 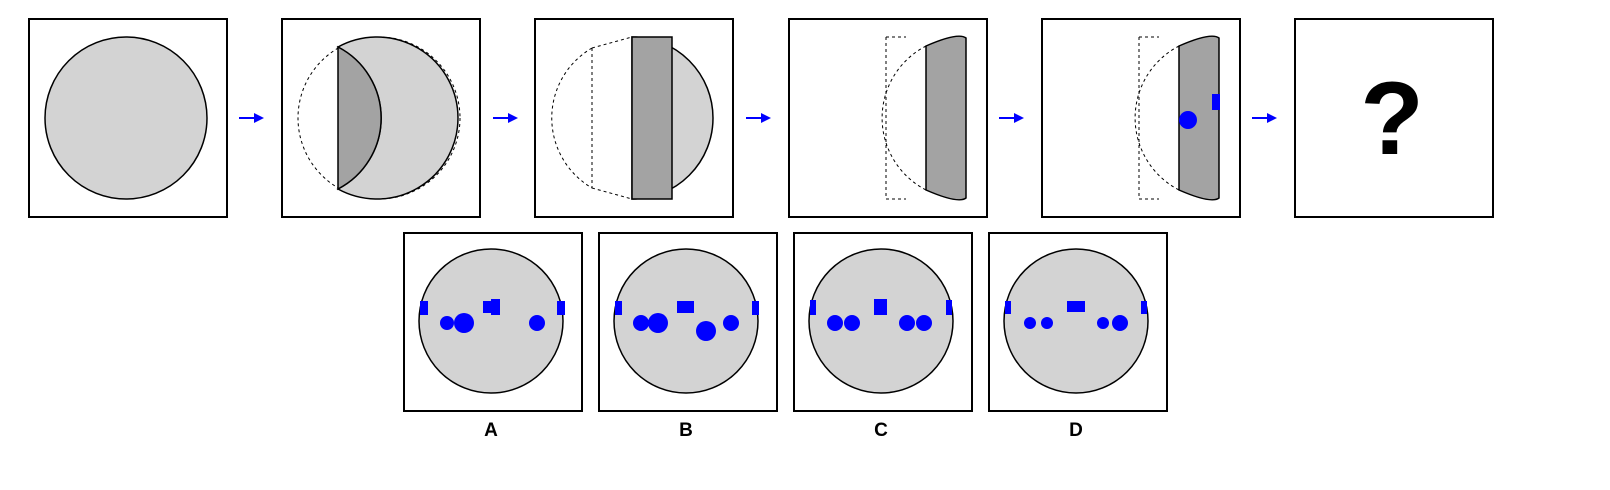 What do you see at coordinates (491, 430) in the screenshot?
I see `option-a-label: A` at bounding box center [491, 430].